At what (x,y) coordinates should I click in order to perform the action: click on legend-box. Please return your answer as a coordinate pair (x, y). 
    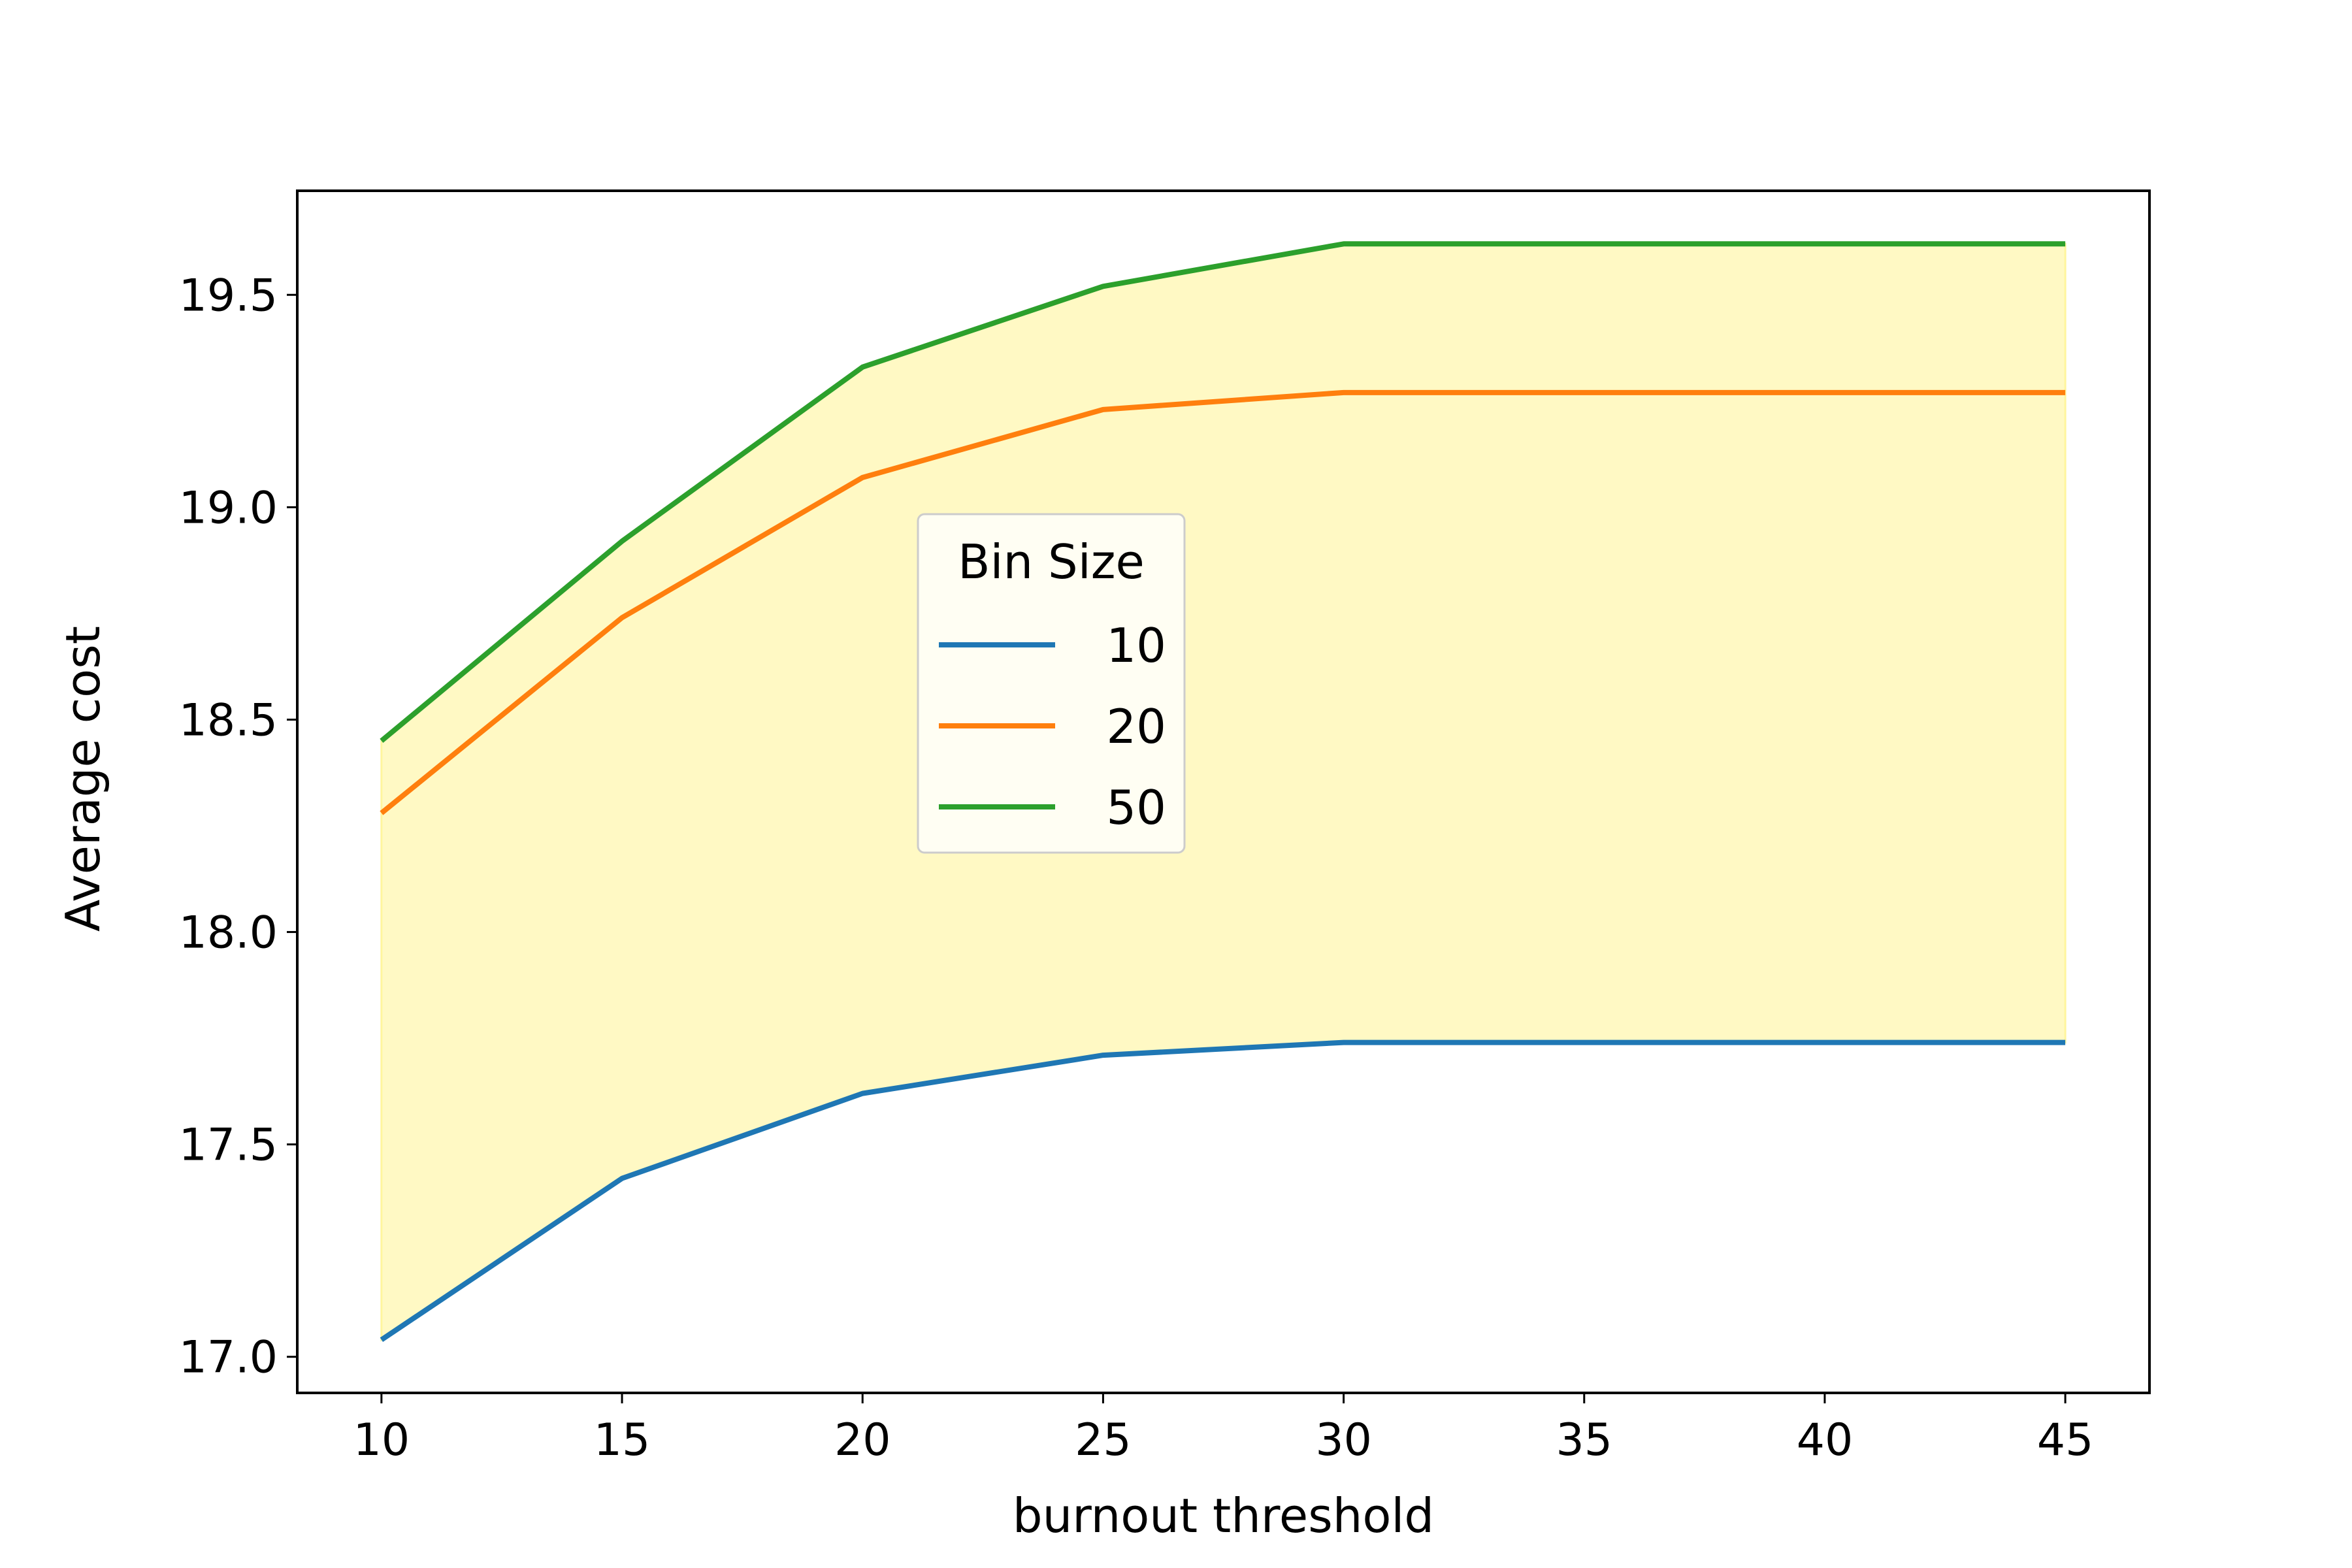
    Looking at the image, I should click on (1051, 683).